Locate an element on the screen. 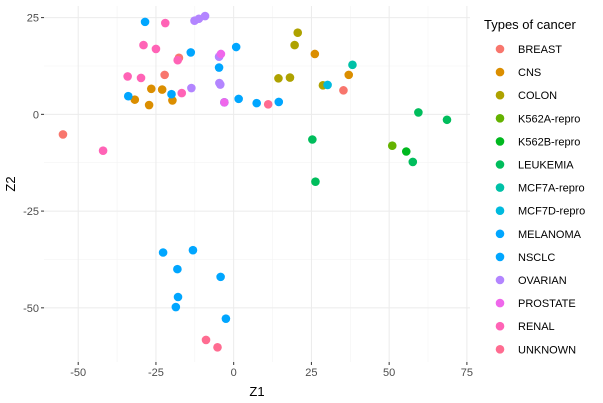 The height and width of the screenshot is (403, 603). legend-key-mcf7d-repro is located at coordinates (500, 210).